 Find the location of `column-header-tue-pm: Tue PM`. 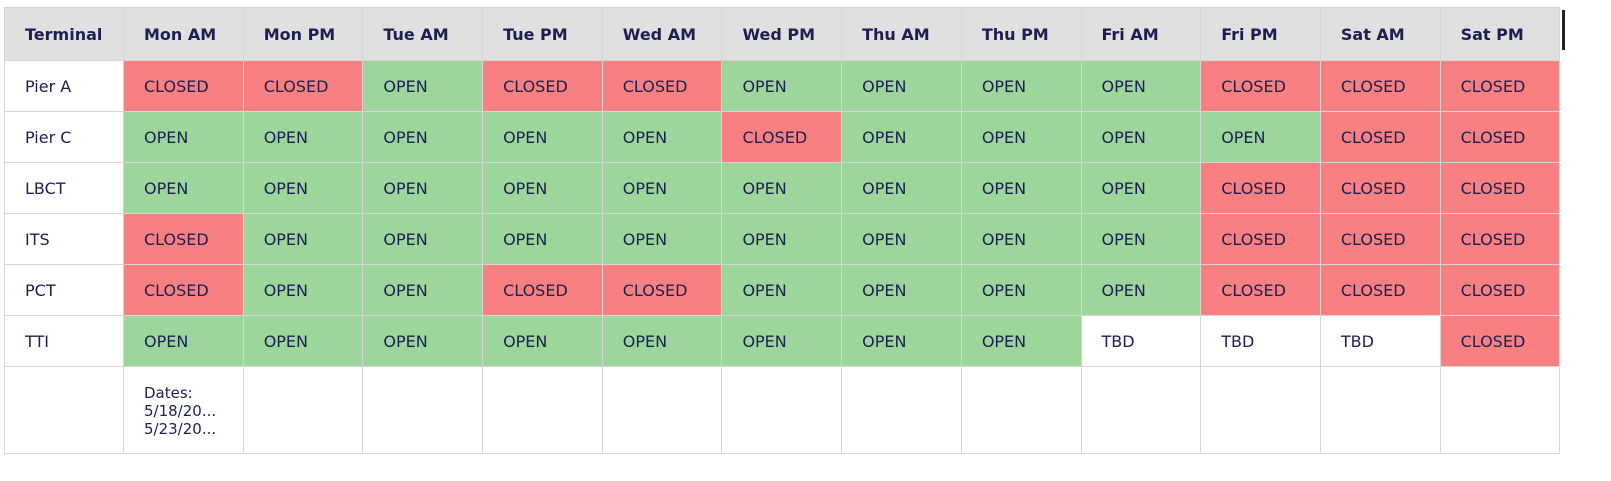

column-header-tue-pm: Tue PM is located at coordinates (542, 34).